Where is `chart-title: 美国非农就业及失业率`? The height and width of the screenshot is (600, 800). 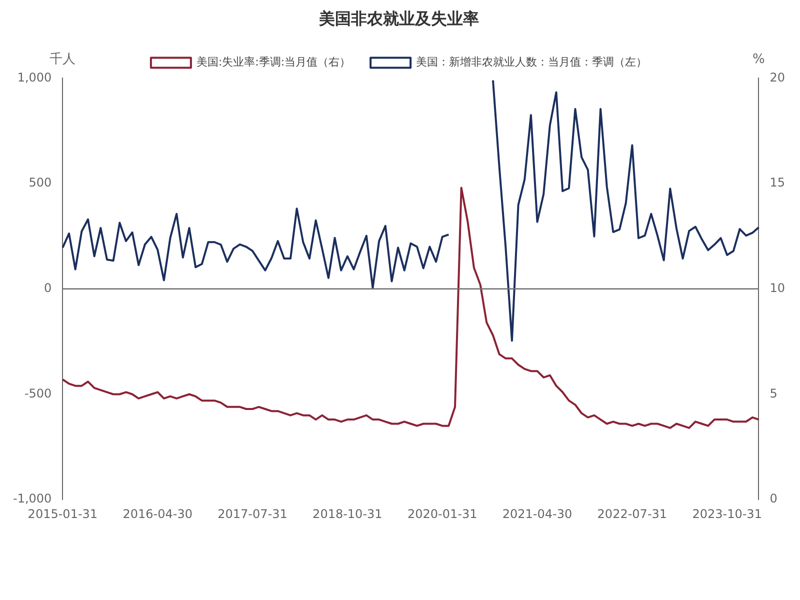 chart-title: 美国非农就业及失业率 is located at coordinates (398, 18).